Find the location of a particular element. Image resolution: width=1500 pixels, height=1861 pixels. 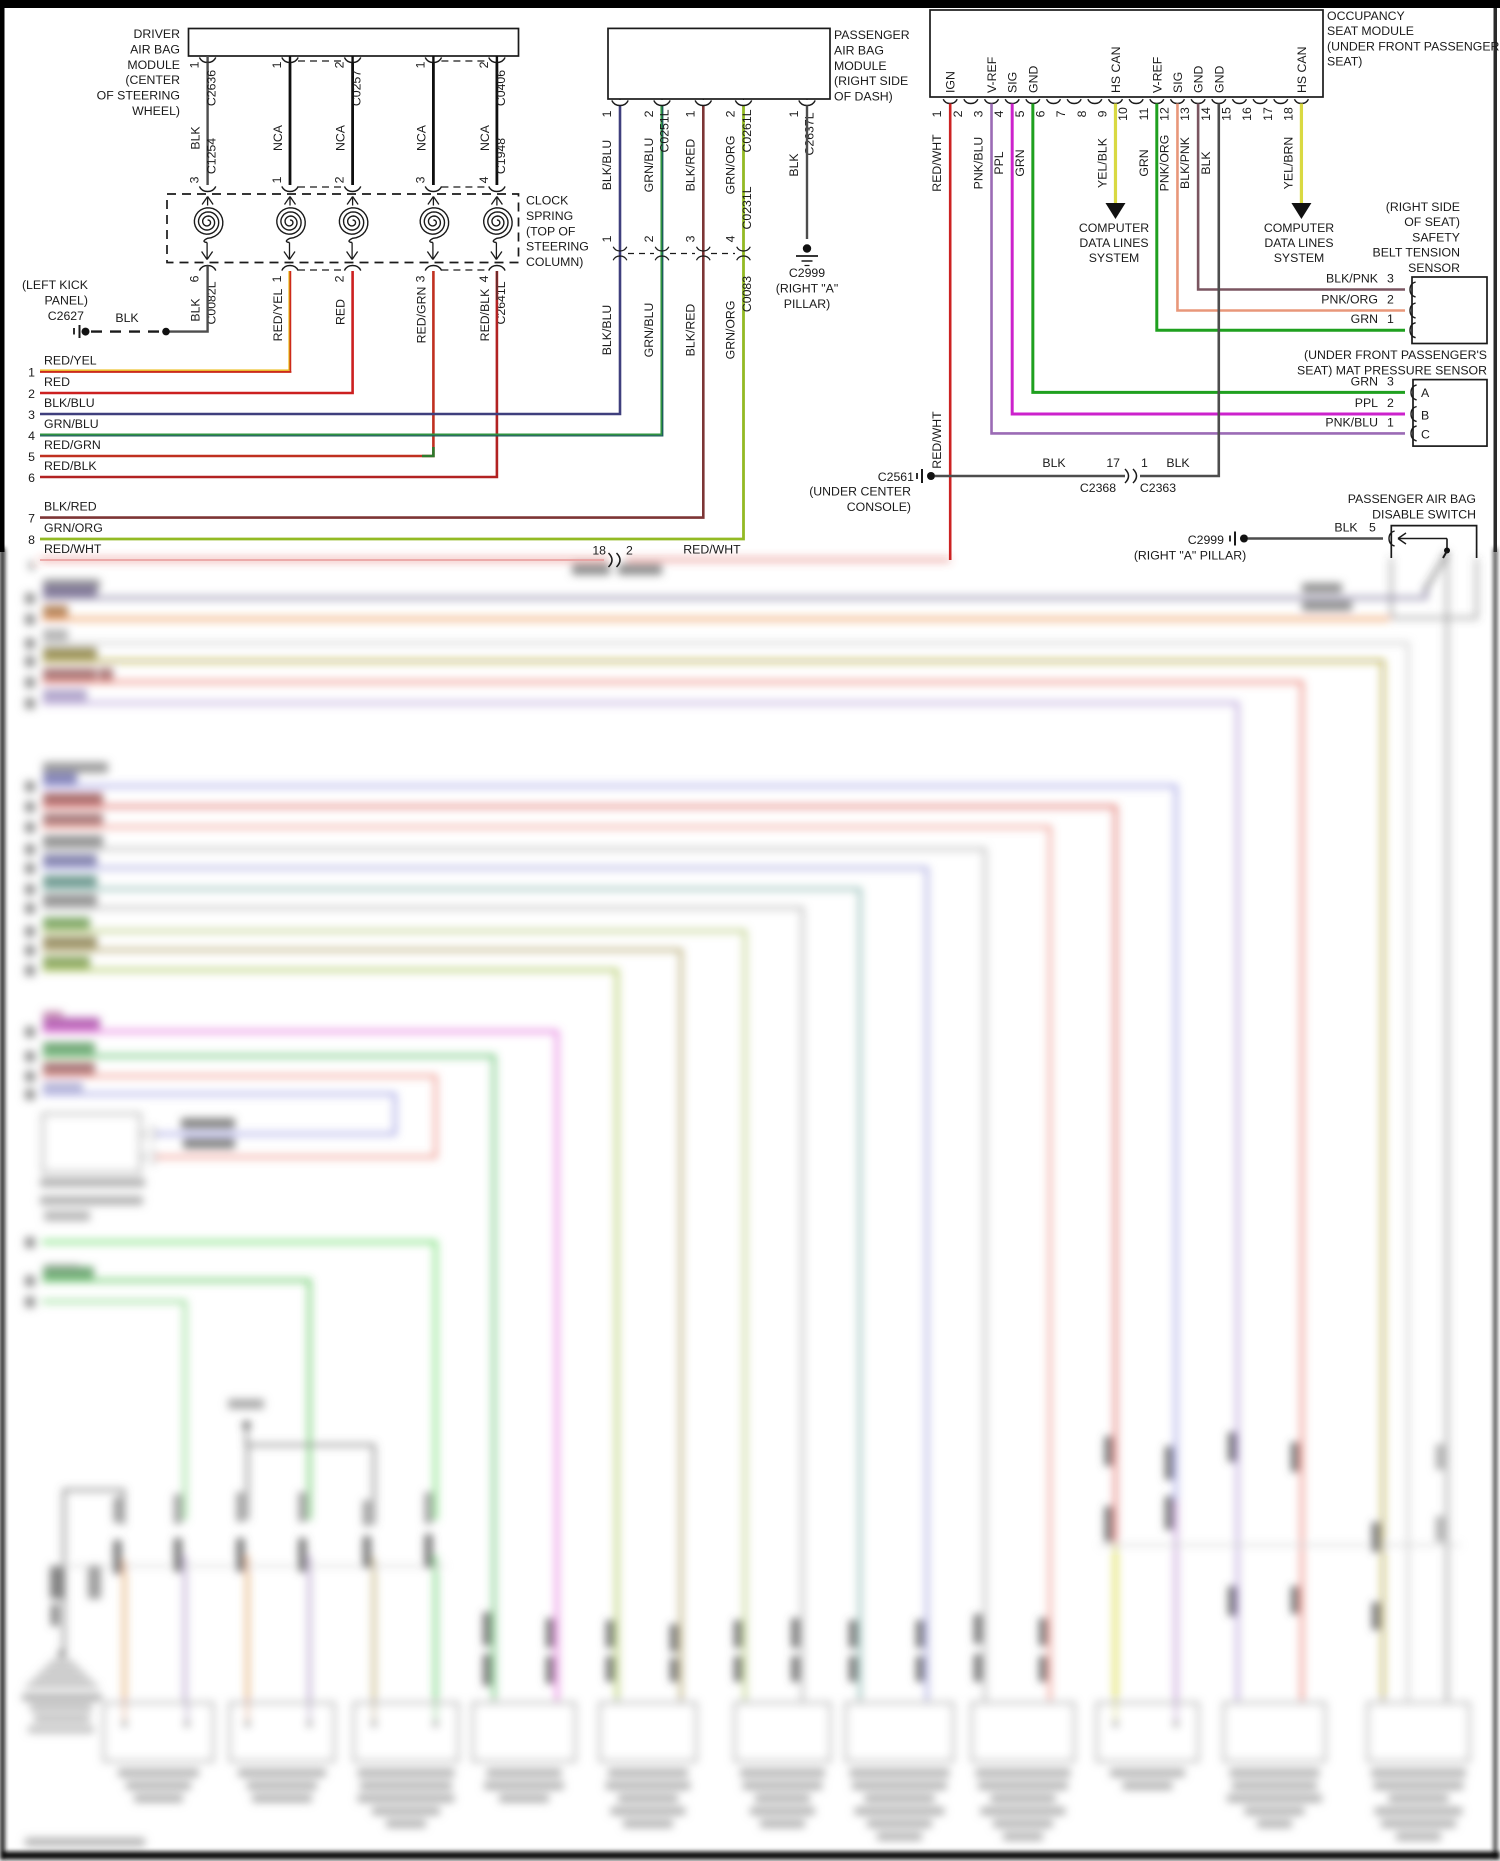

svg-text: C2637L is located at coordinates (810, 133).